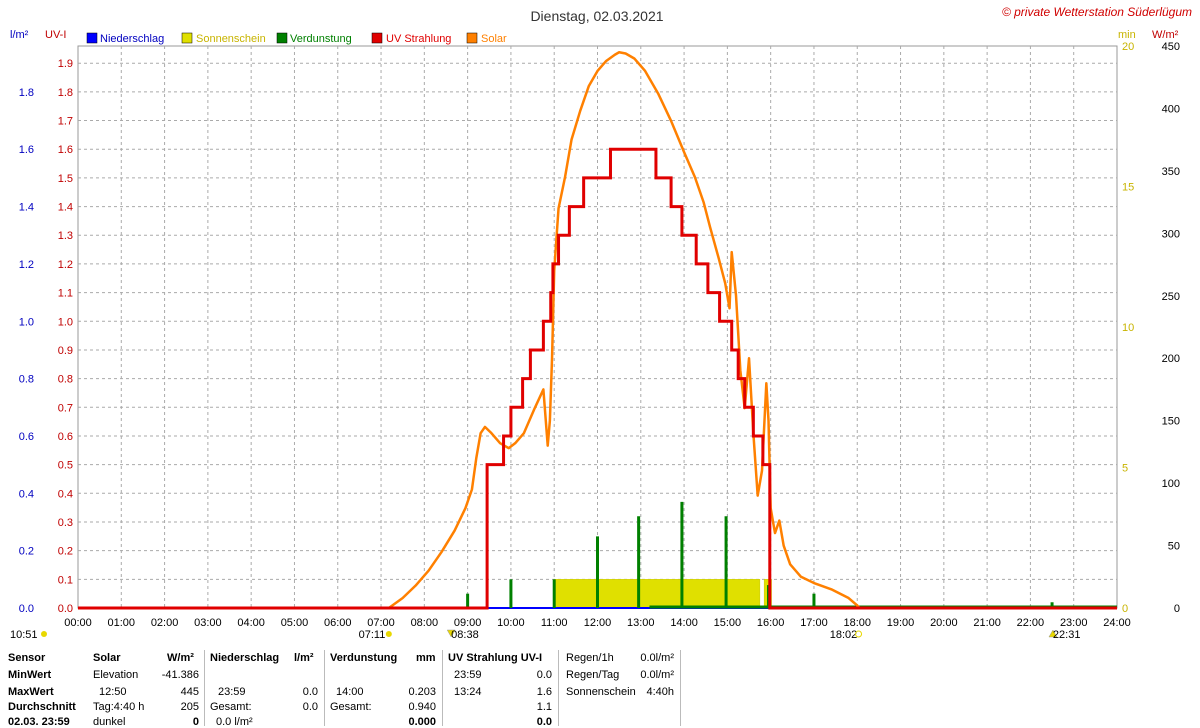  I want to click on verdunstung-max-value: 0.203, so click(422, 692).